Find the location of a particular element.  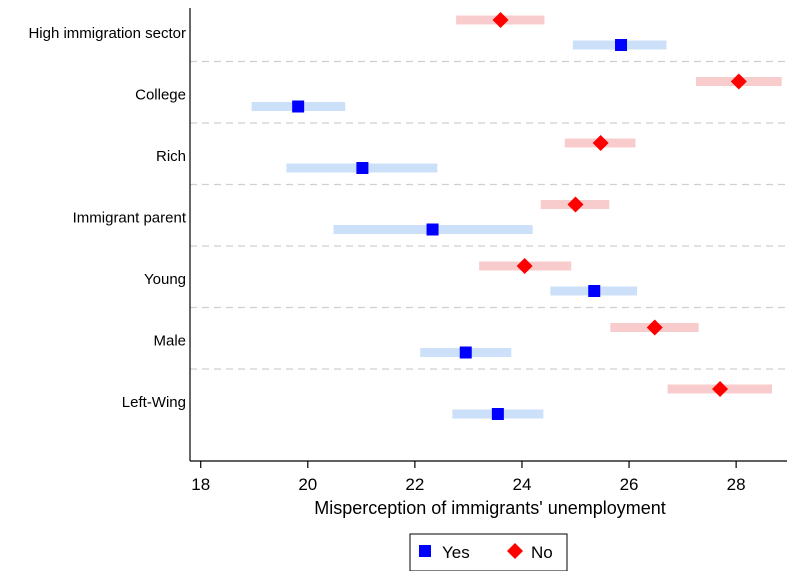

category-label: College is located at coordinates (160, 95).